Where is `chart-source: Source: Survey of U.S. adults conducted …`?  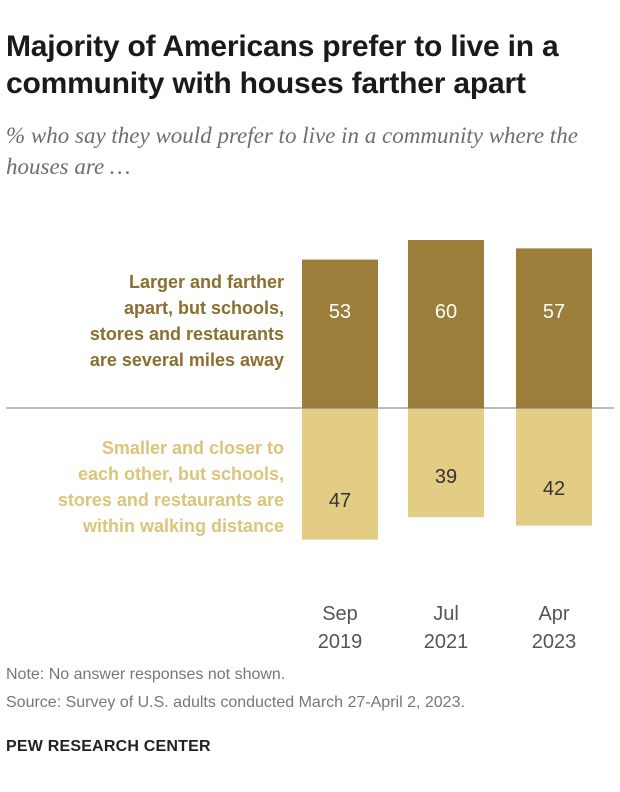
chart-source: Source: Survey of U.S. adults conducted … is located at coordinates (235, 702).